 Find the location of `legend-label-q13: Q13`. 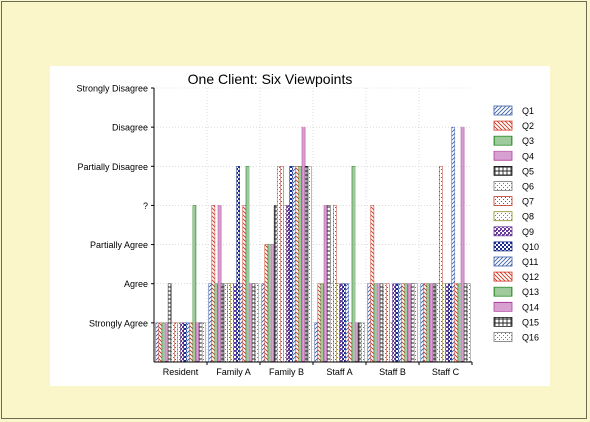

legend-label-q13: Q13 is located at coordinates (530, 292).